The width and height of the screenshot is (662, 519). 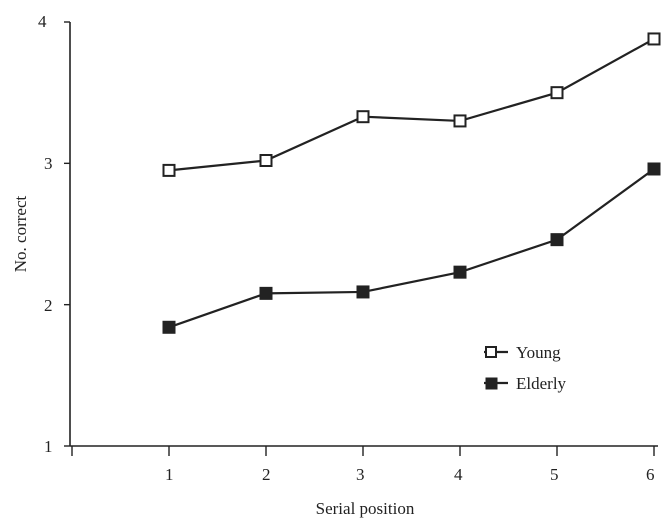 I want to click on y-tick-label-2: 2, so click(x=48, y=305).